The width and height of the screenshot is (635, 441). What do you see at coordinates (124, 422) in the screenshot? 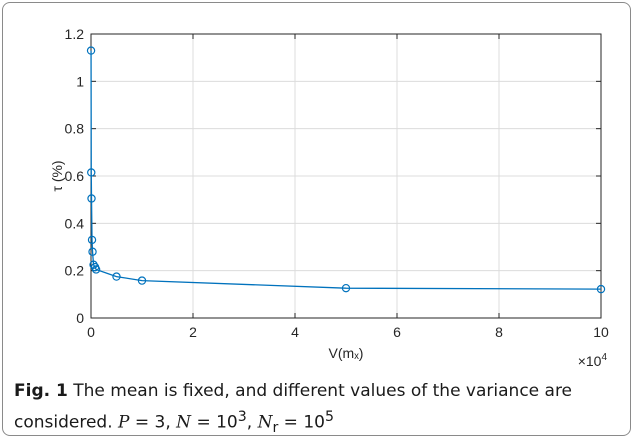
I see `param-p-symbol: P` at bounding box center [124, 422].